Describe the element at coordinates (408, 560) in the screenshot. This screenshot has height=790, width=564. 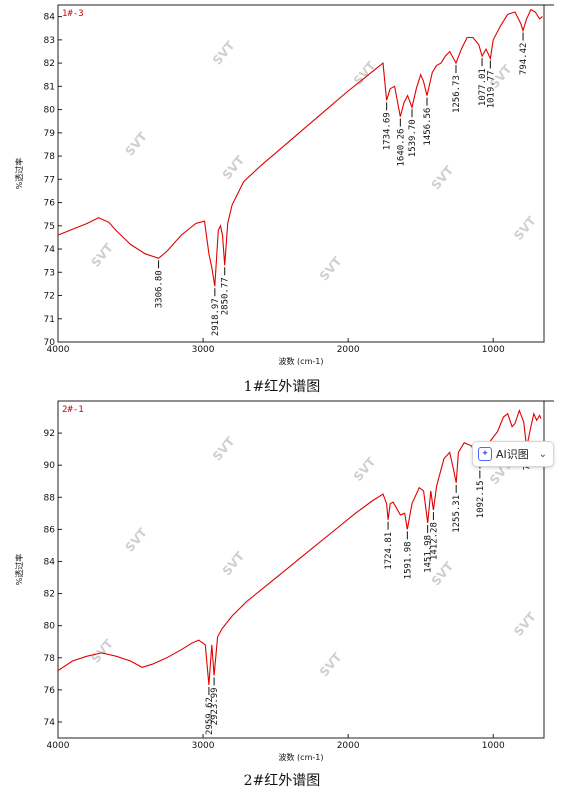
I see `peak-label: 1591.98` at that location.